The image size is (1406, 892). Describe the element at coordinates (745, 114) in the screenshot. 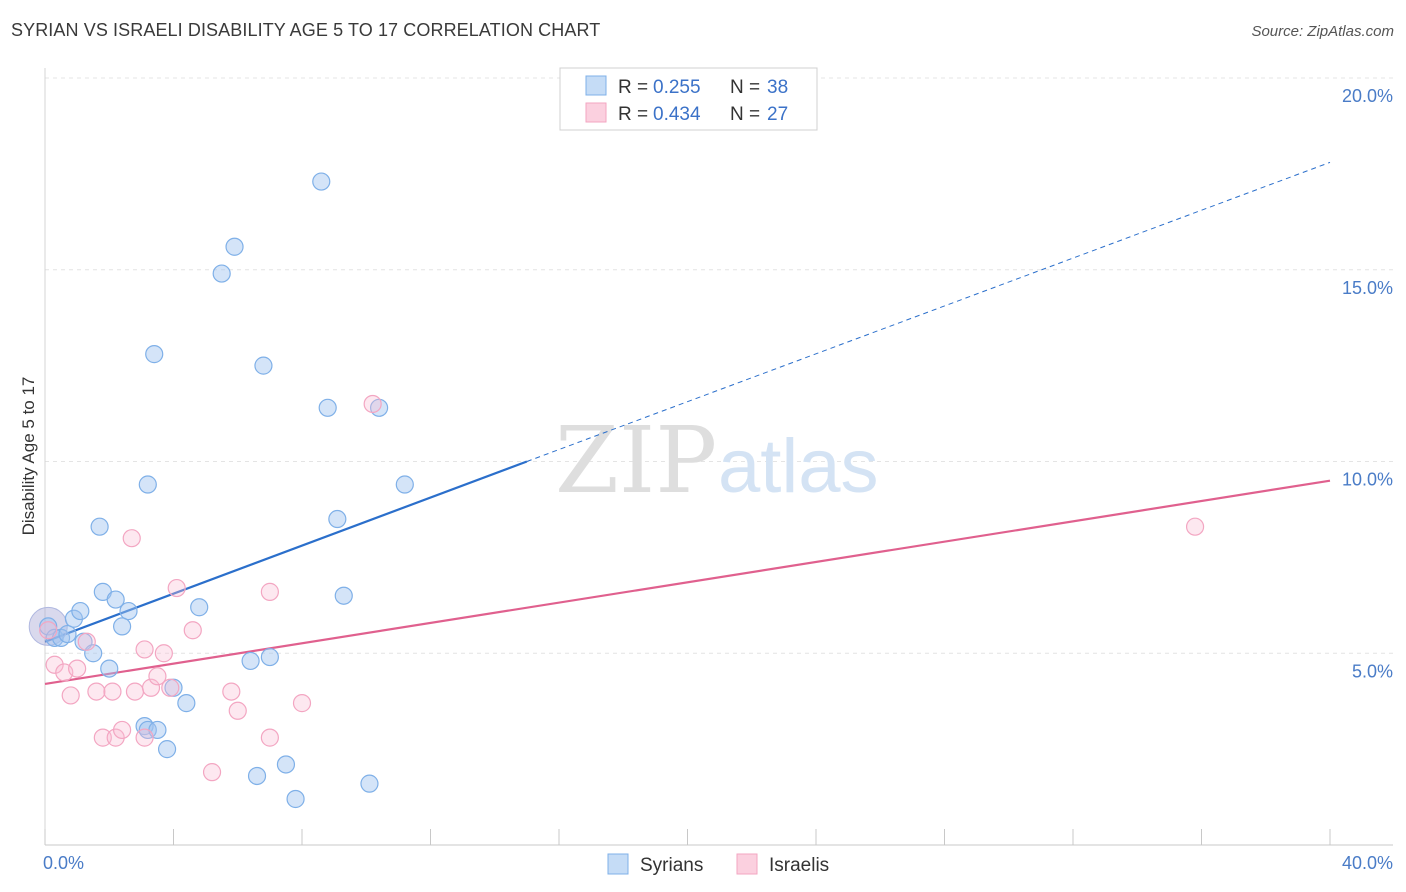

I see `legend-n-label-israelis: N =` at that location.